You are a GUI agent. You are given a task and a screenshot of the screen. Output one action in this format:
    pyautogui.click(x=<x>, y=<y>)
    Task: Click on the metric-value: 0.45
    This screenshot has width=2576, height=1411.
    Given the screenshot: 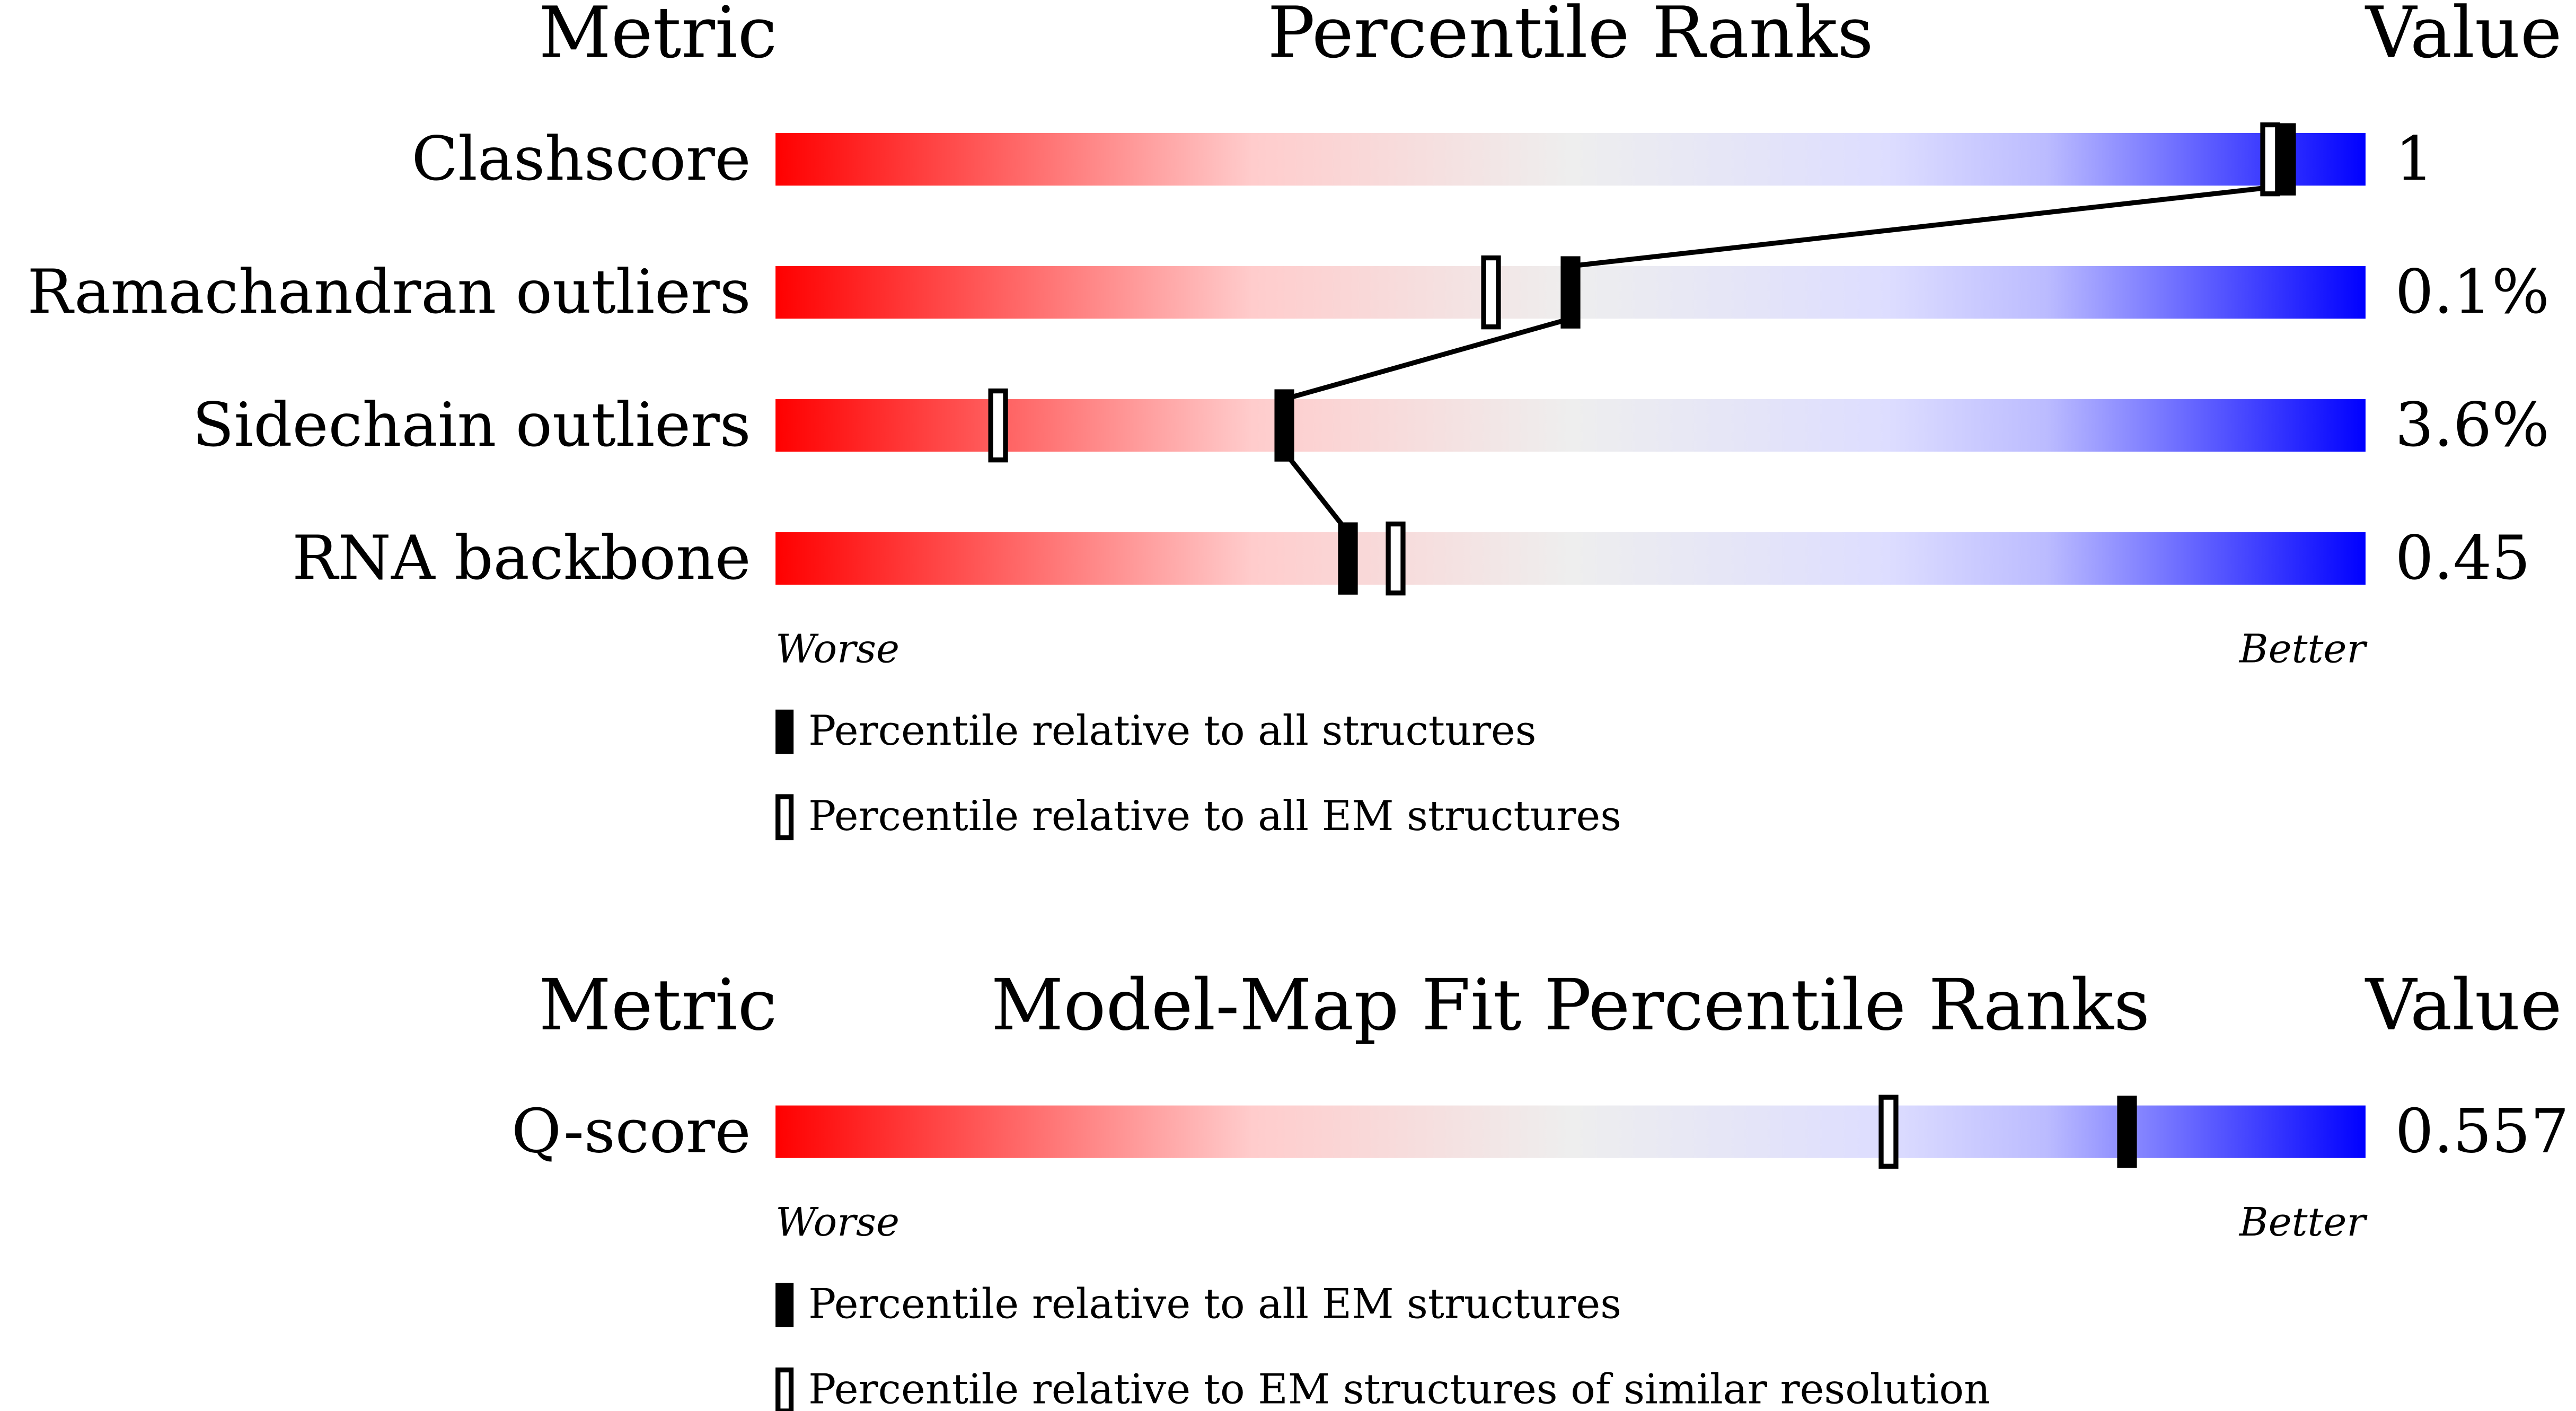 What is the action you would take?
    pyautogui.click(x=2462, y=558)
    